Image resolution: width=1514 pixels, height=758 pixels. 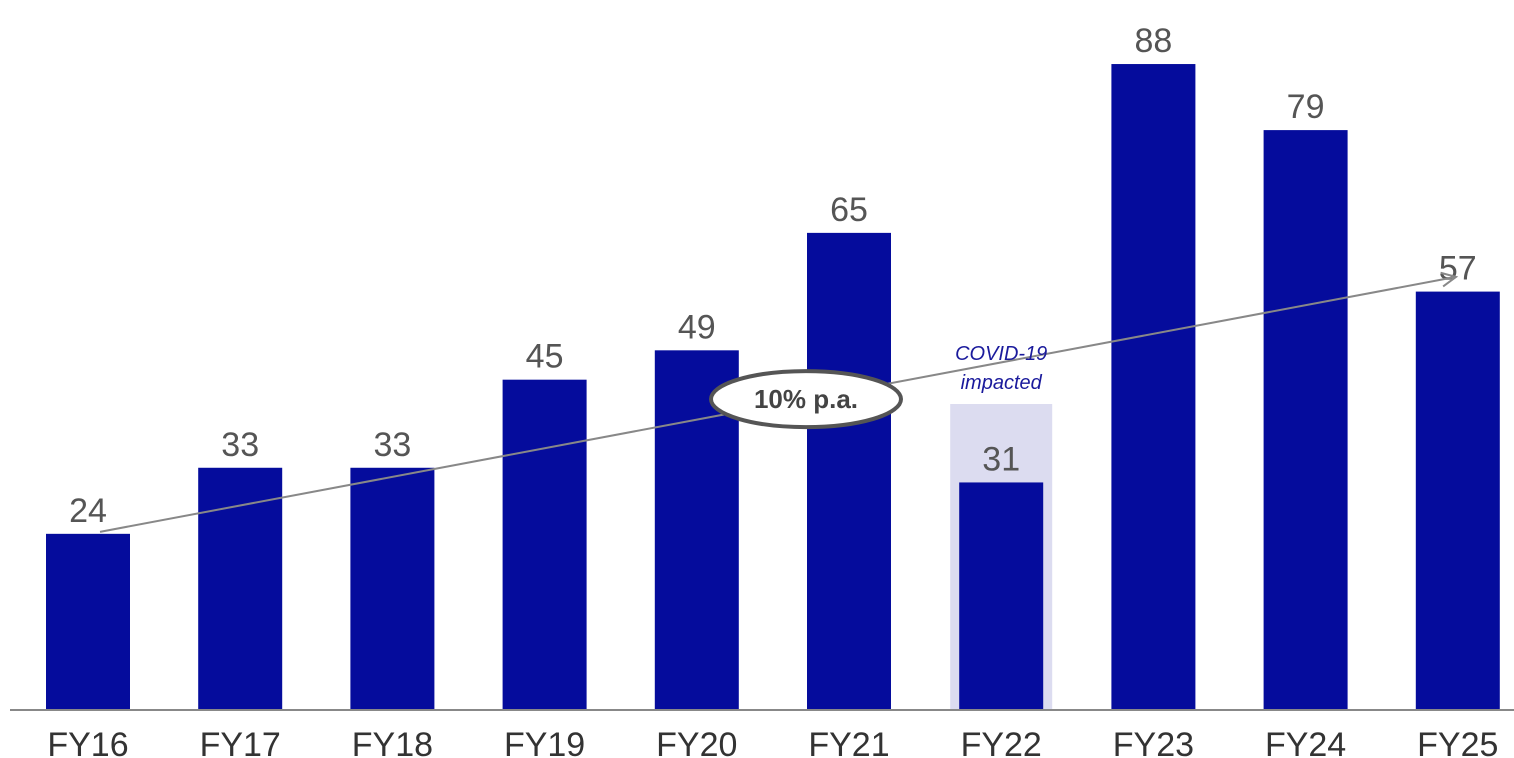 What do you see at coordinates (1001, 368) in the screenshot?
I see `covid-note: COVID-19 impacted` at bounding box center [1001, 368].